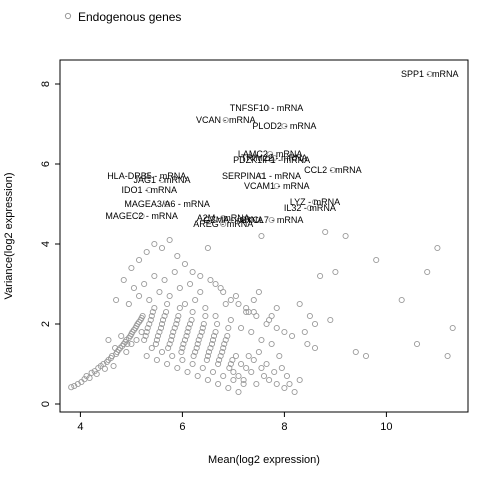  What do you see at coordinates (9, 236) in the screenshot?
I see `y-axis-label: Variance(log2 expression)` at bounding box center [9, 236].